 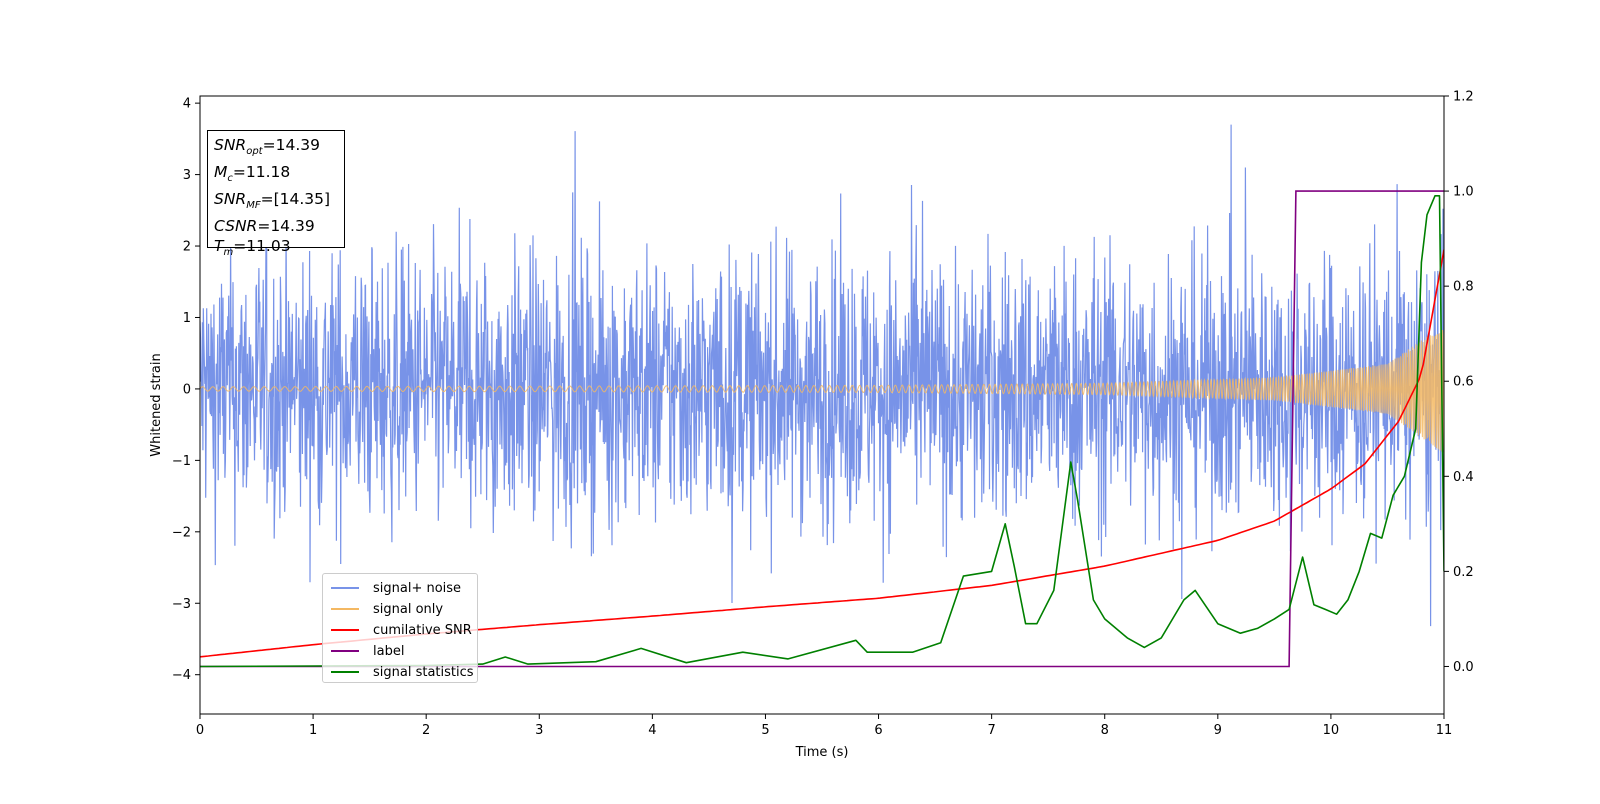 What do you see at coordinates (417, 588) in the screenshot?
I see `legend-label: signal+ noise` at bounding box center [417, 588].